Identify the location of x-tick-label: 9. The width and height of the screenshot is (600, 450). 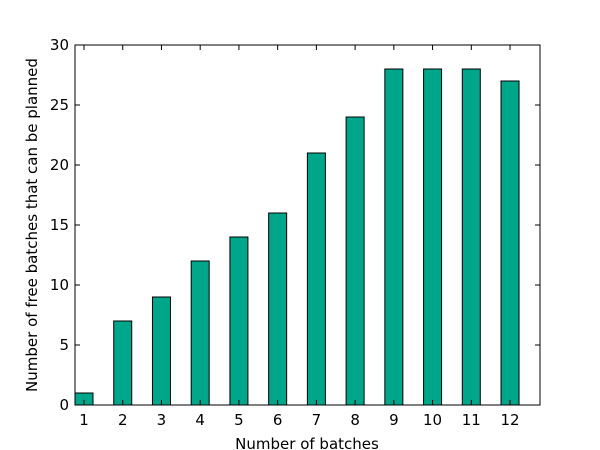
(394, 420).